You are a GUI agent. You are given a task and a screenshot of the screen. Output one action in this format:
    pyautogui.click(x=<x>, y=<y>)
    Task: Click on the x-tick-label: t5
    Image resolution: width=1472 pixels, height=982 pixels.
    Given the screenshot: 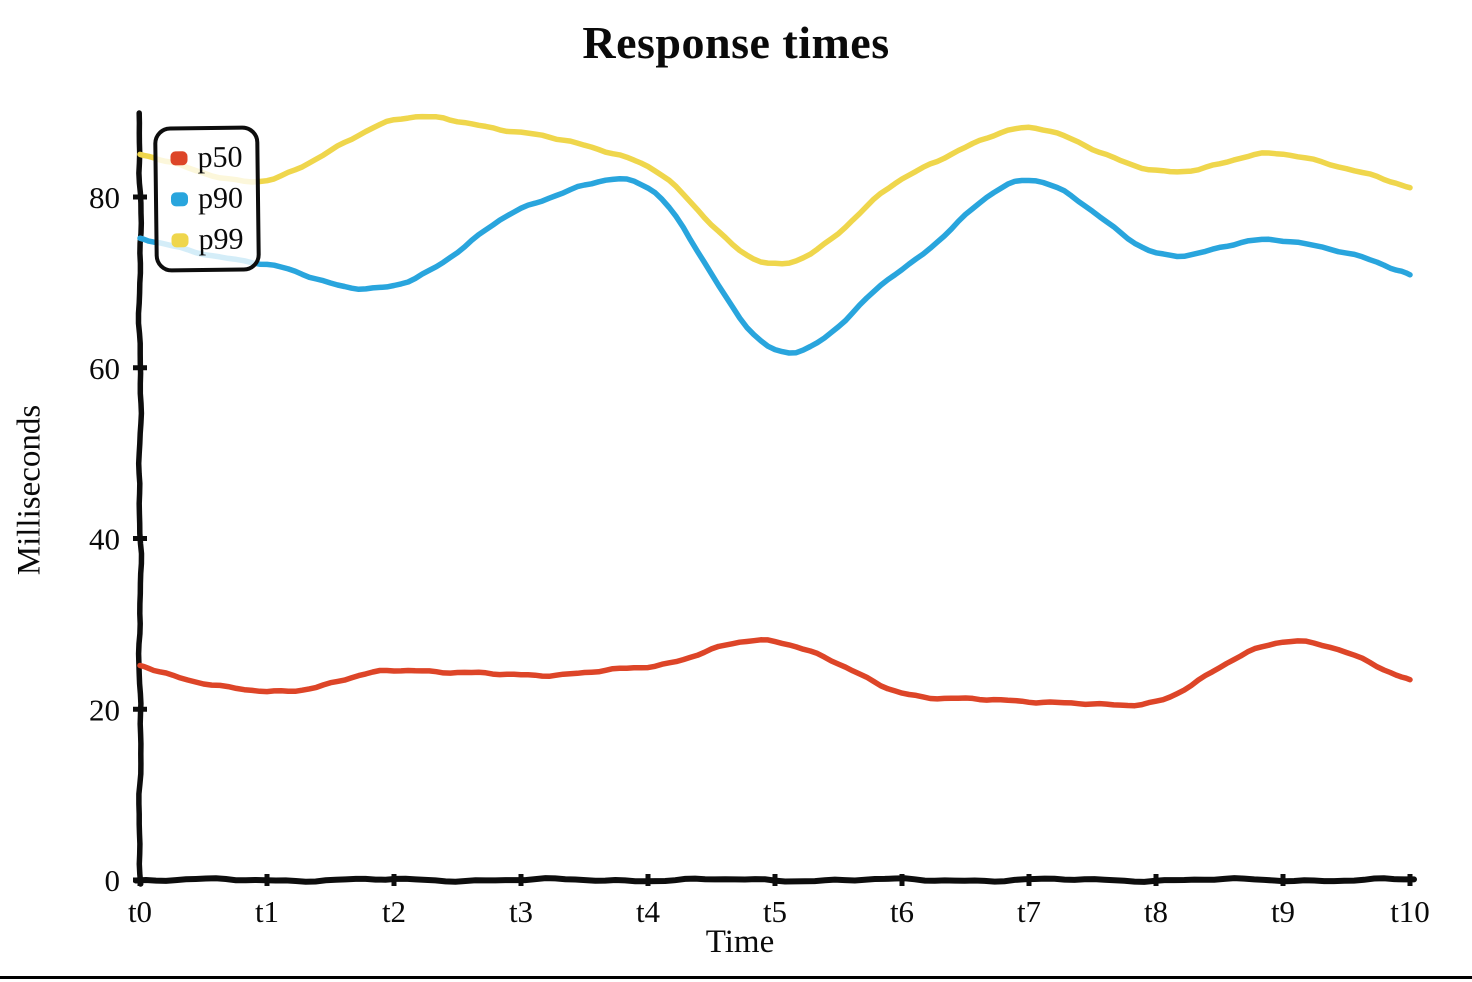 What is the action you would take?
    pyautogui.click(x=775, y=911)
    